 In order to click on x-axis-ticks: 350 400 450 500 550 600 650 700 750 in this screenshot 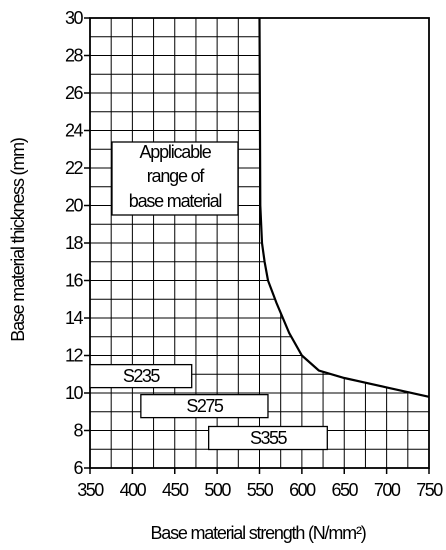, I will do `click(261, 484)`.